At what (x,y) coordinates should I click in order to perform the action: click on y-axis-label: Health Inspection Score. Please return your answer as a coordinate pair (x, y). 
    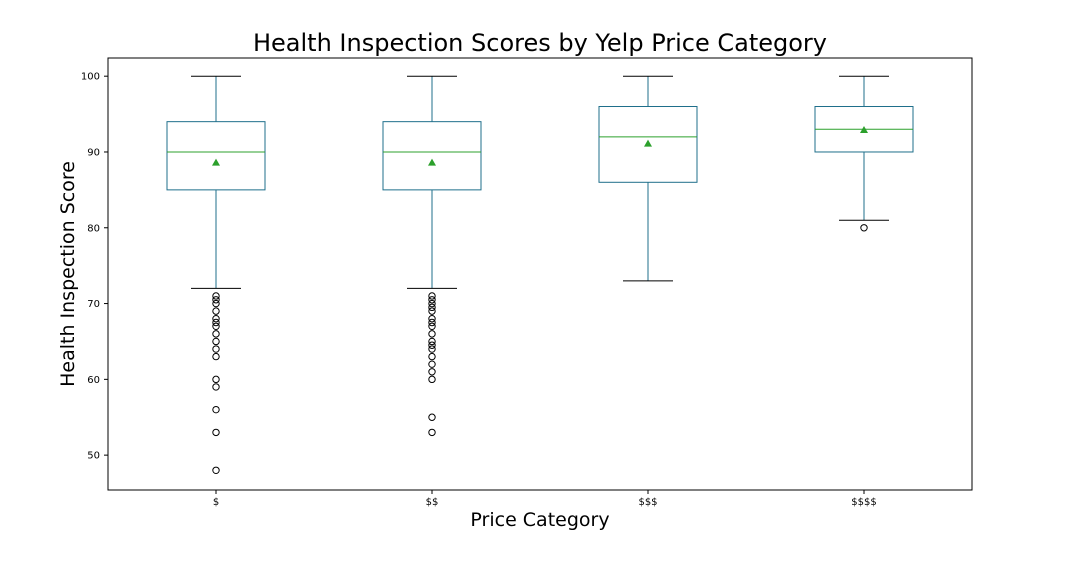
    Looking at the image, I should click on (68, 274).